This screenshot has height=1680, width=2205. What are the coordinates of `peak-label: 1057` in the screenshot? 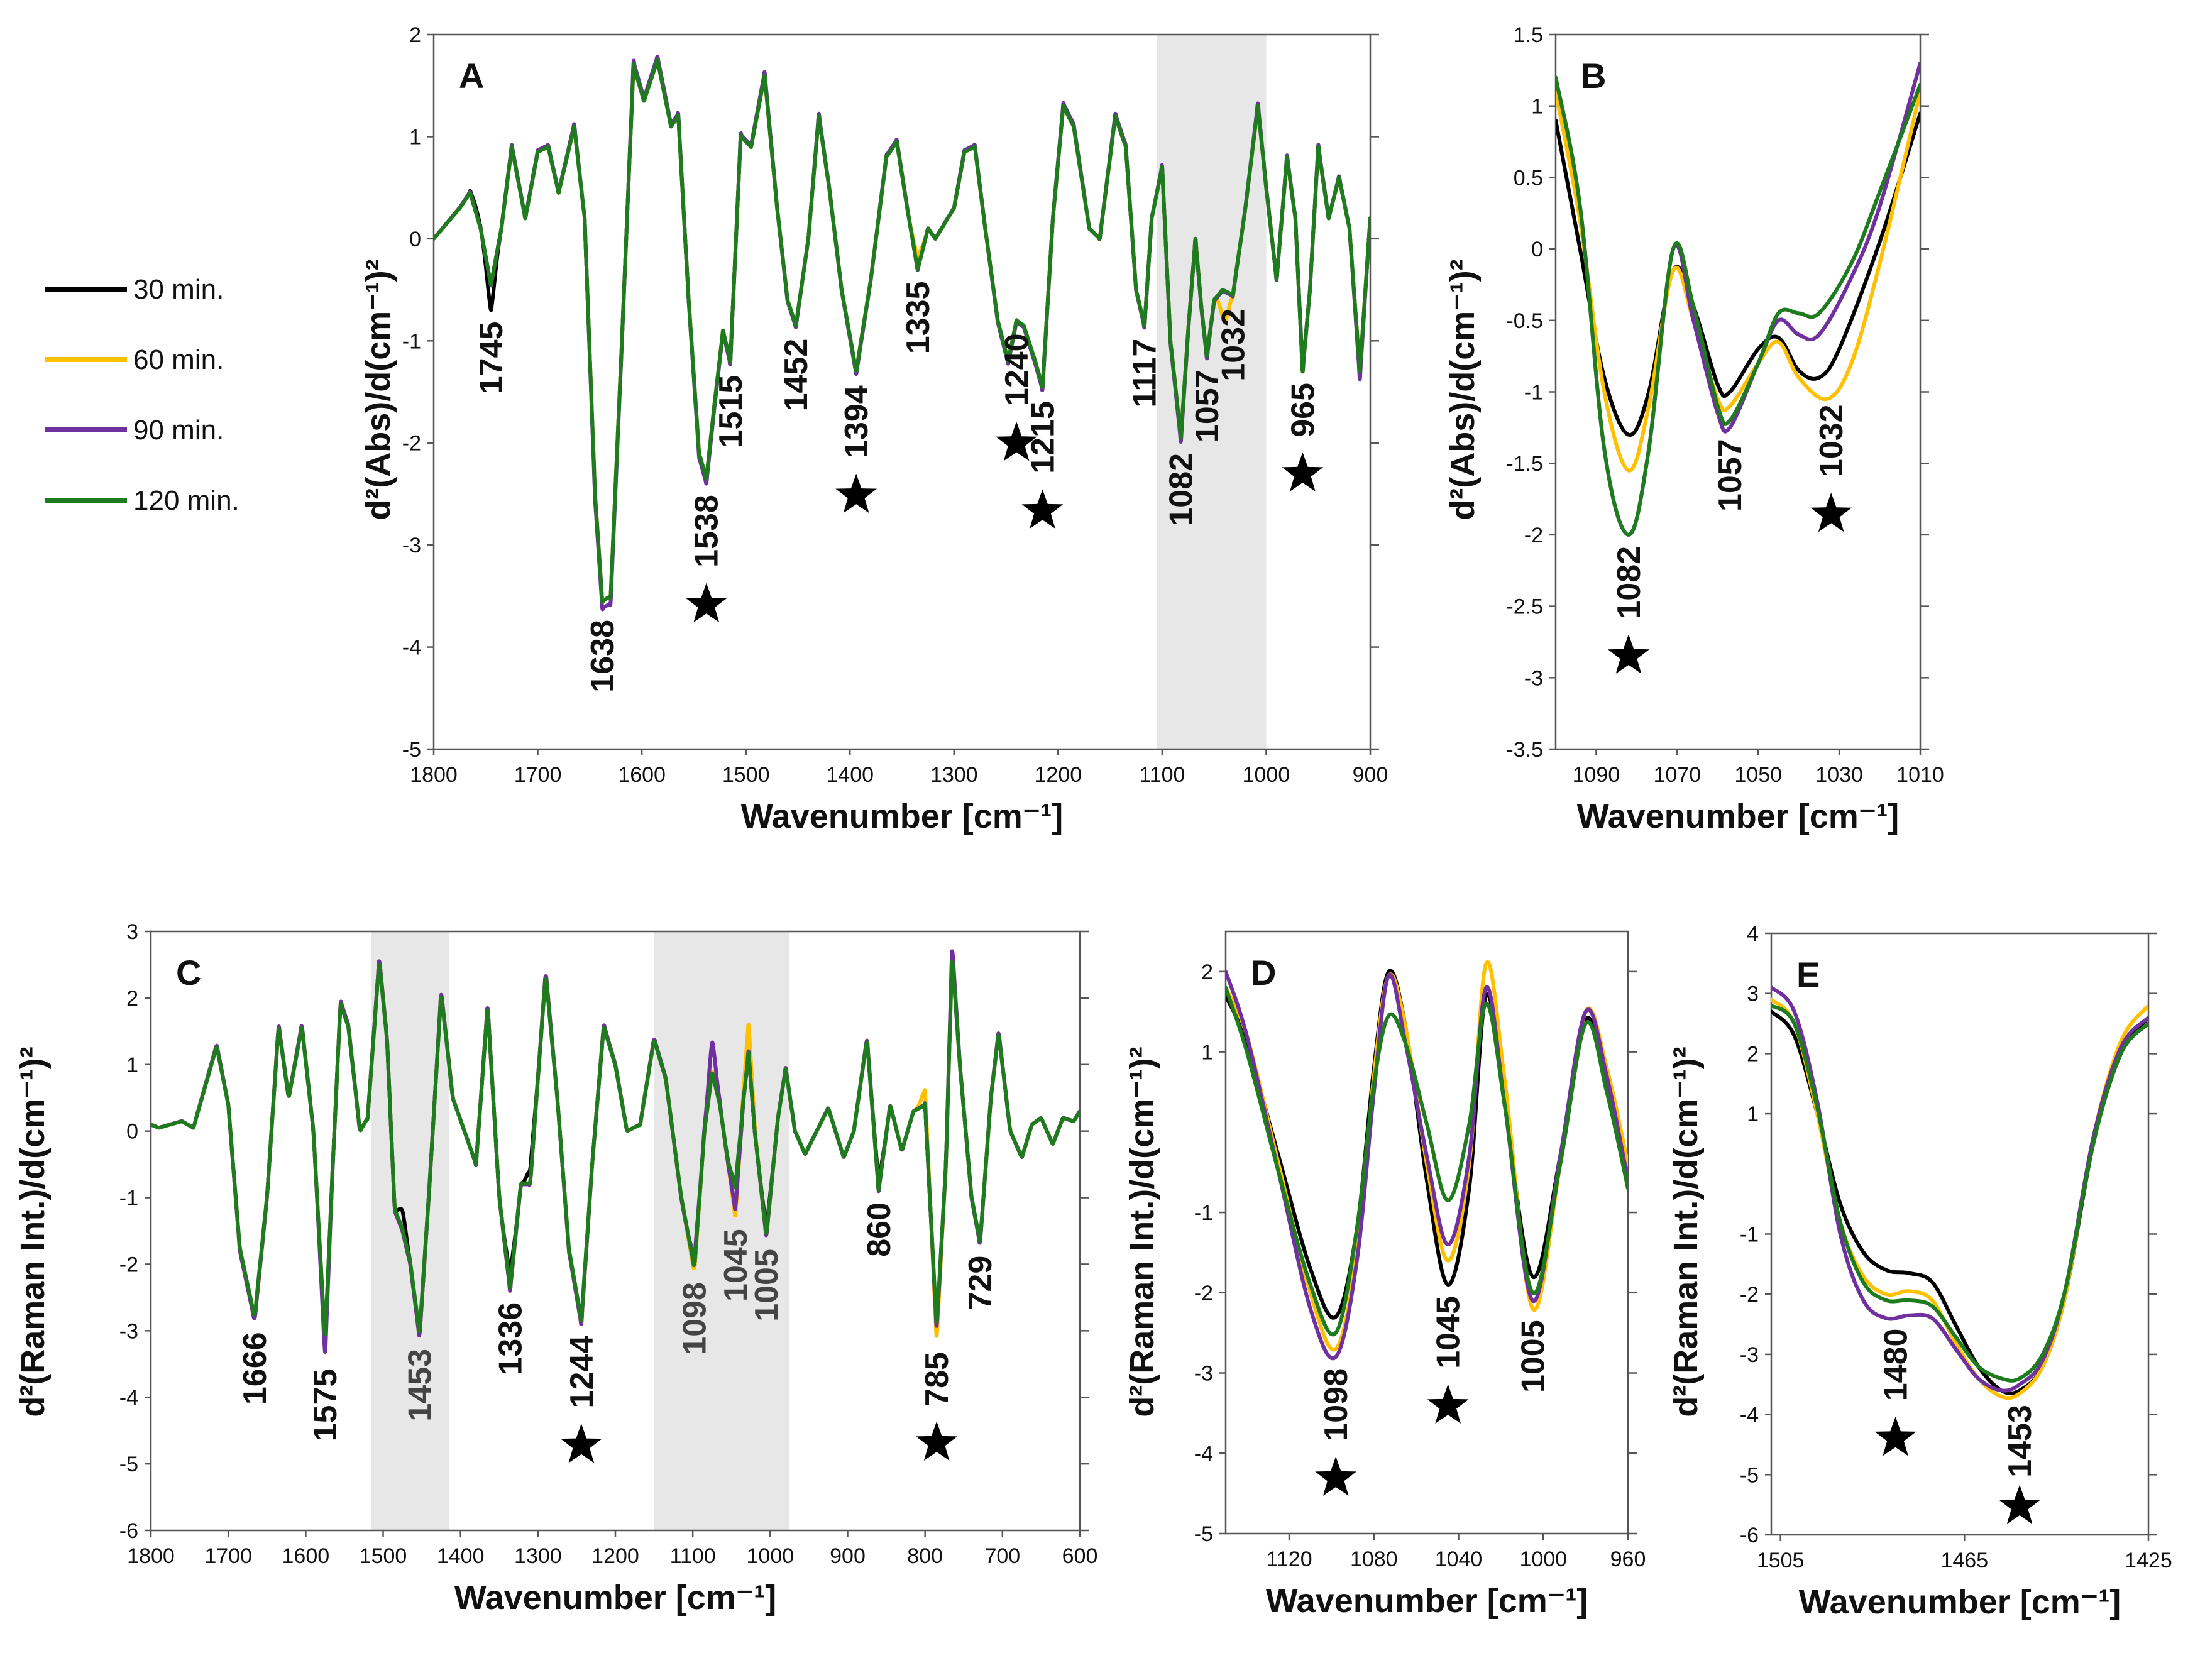 It's located at (1207, 406).